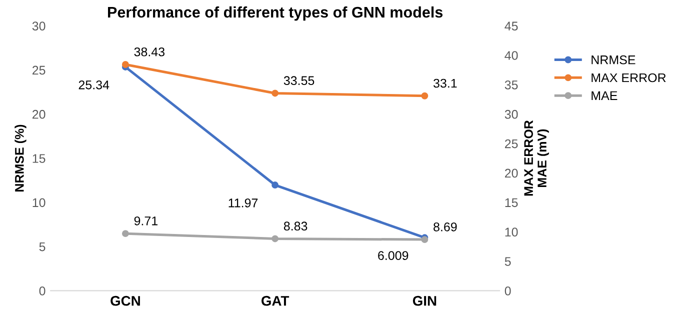  What do you see at coordinates (39, 158) in the screenshot?
I see `y-tick-label: 15` at bounding box center [39, 158].